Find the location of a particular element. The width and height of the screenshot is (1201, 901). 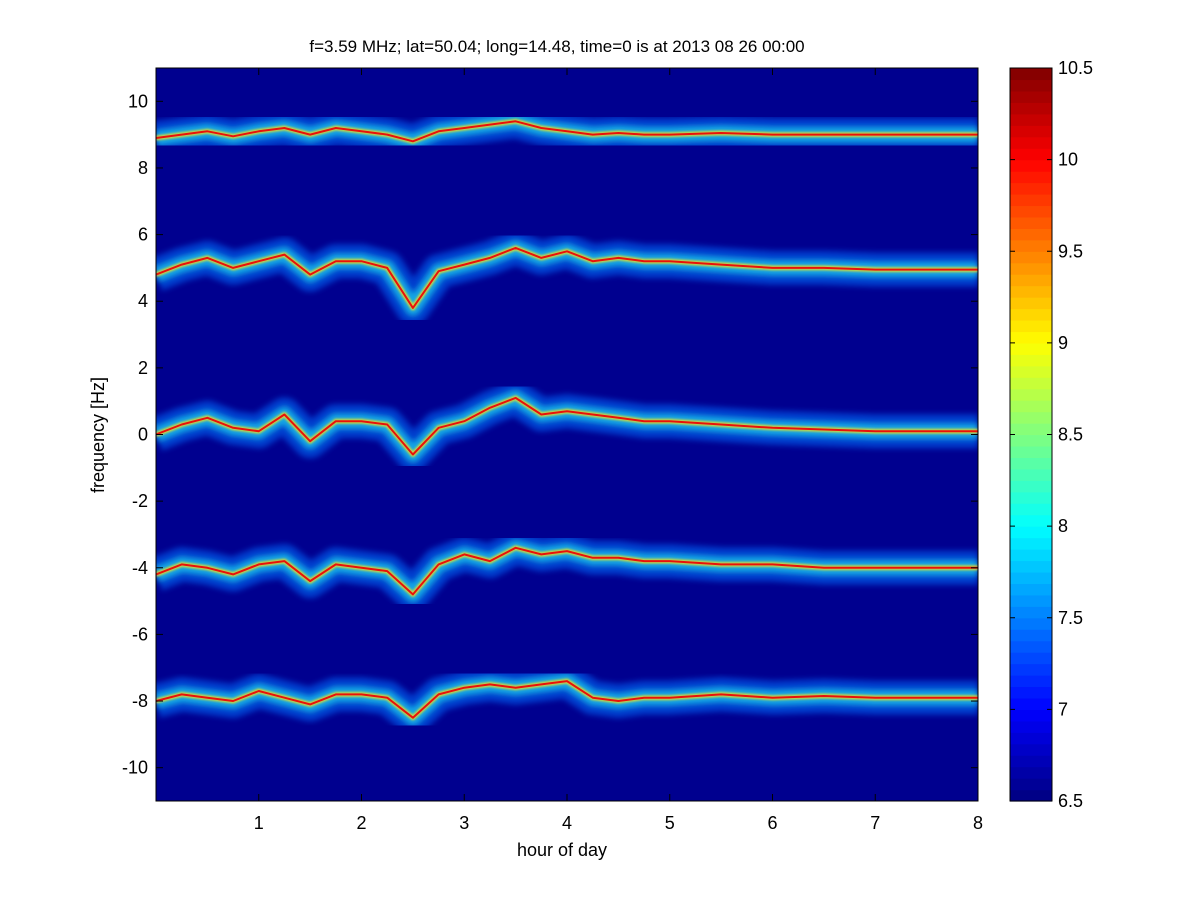

y-axis-label: frequency [Hz] is located at coordinates (98, 435).